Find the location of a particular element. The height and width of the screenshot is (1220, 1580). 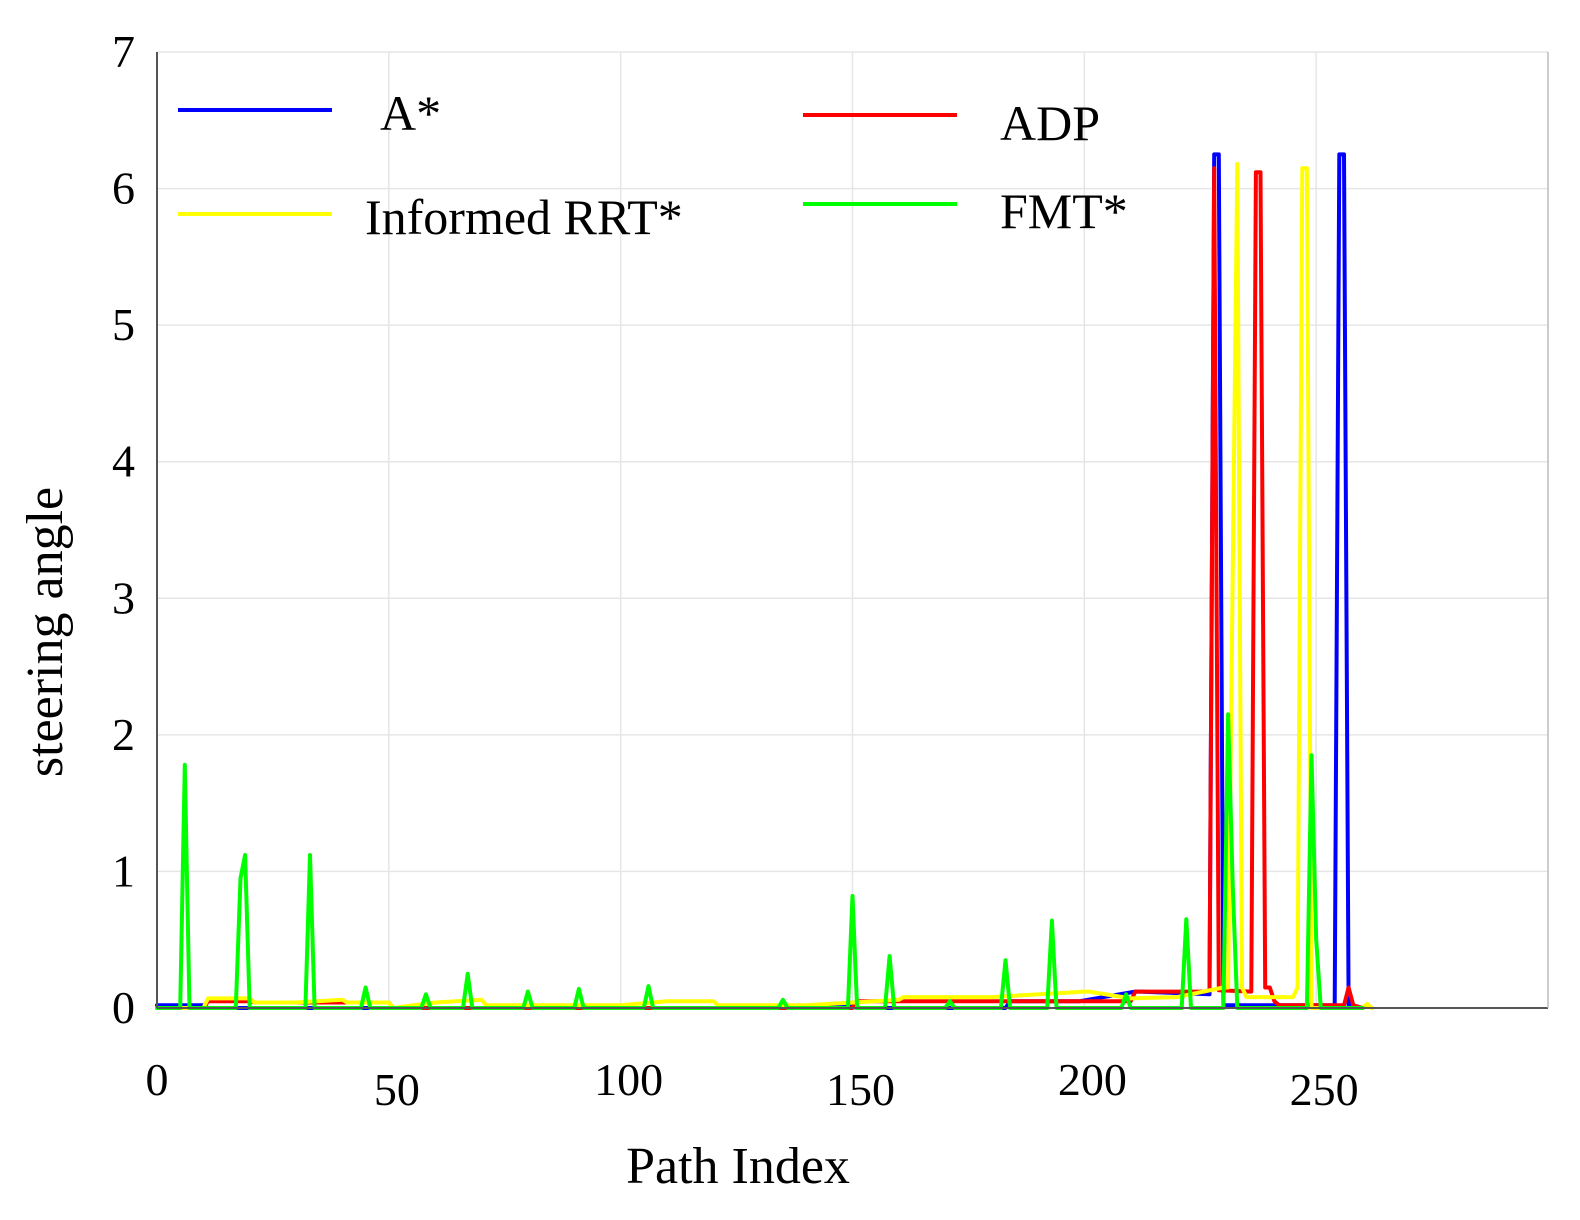

legend-label-adp: ADP is located at coordinates (1050, 123).